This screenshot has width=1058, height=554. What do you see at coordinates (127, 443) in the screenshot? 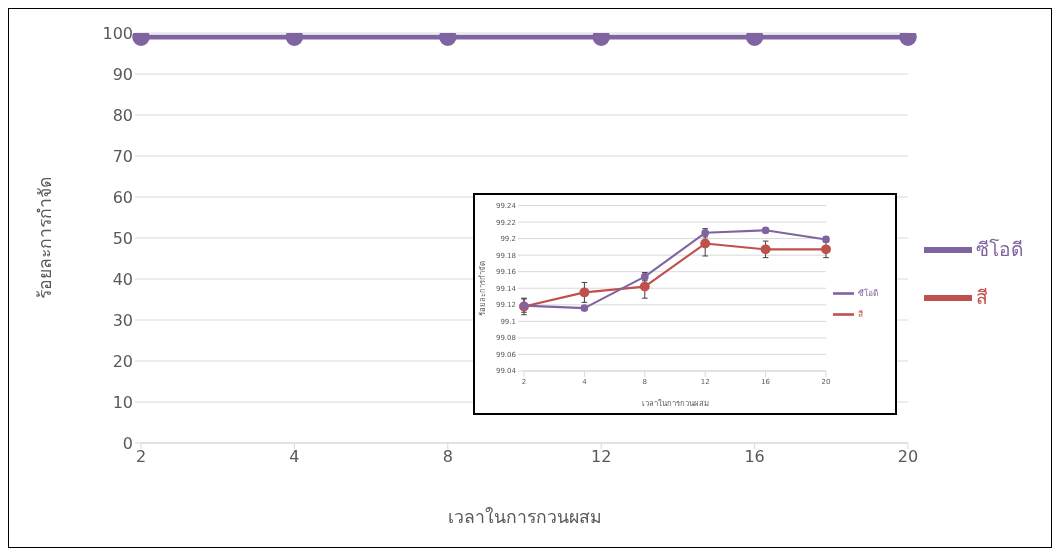
I see `y-tick-label: 0` at bounding box center [127, 443].